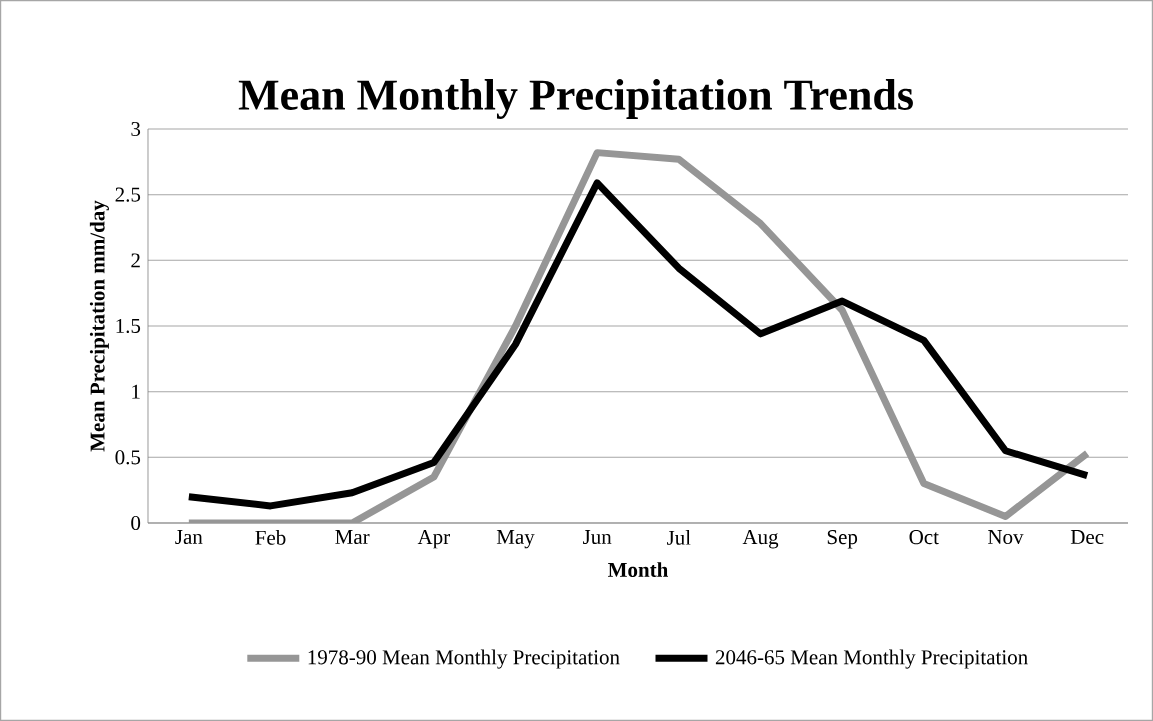 The height and width of the screenshot is (721, 1153). I want to click on x-tick-label: Aug, so click(760, 539).